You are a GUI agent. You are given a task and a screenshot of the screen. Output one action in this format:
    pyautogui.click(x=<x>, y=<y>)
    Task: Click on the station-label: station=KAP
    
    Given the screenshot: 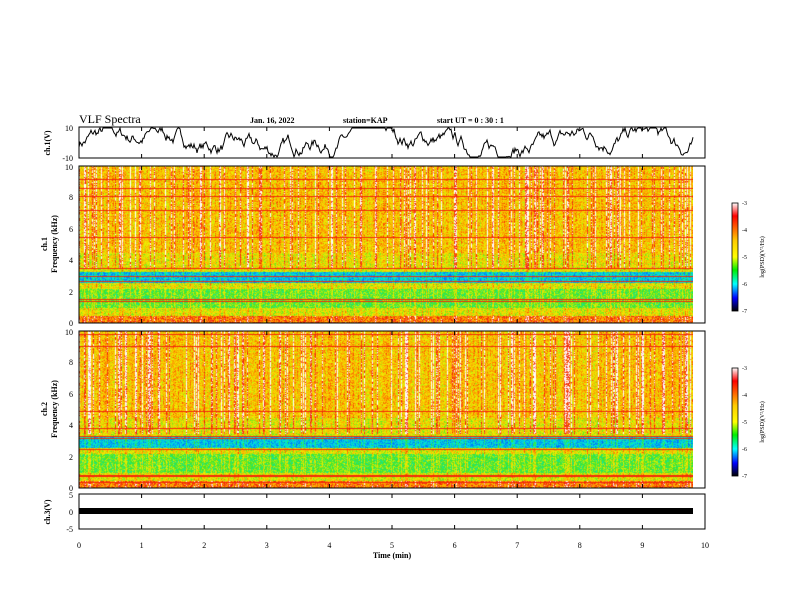 What is the action you would take?
    pyautogui.click(x=365, y=120)
    